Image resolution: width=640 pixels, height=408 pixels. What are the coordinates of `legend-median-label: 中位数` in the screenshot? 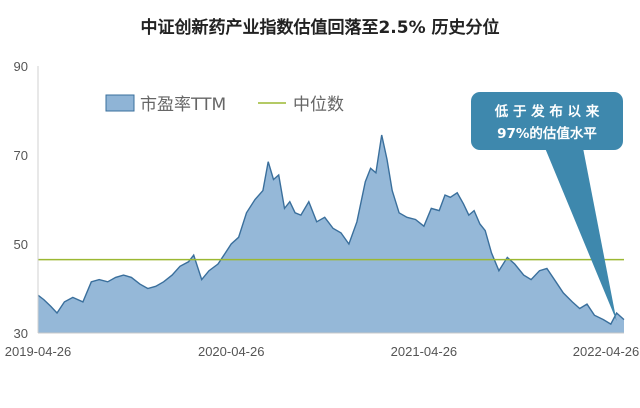 It's located at (318, 105).